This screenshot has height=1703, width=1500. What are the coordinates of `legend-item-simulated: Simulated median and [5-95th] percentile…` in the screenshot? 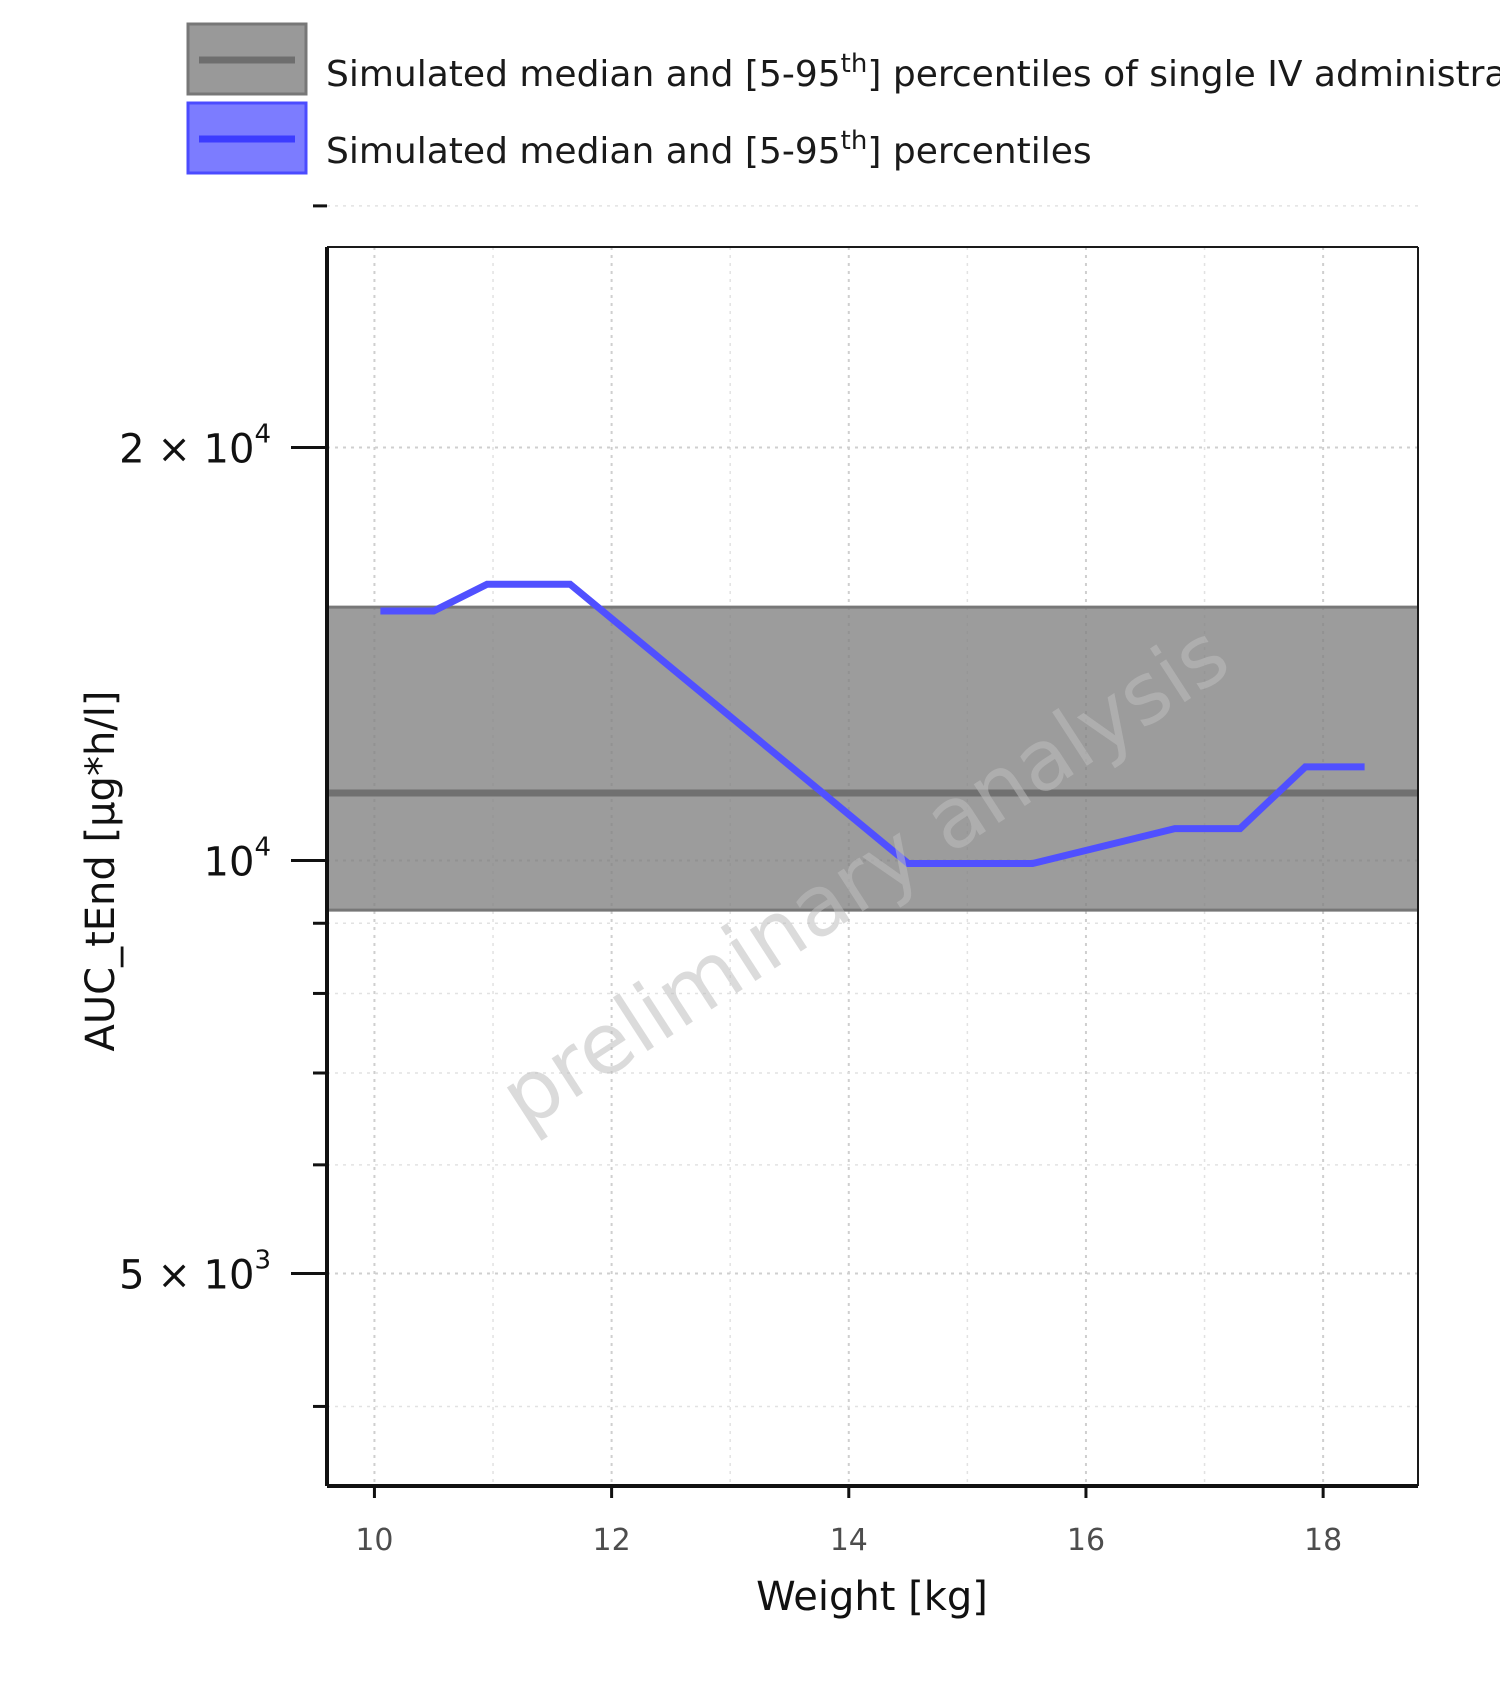 It's located at (639, 138).